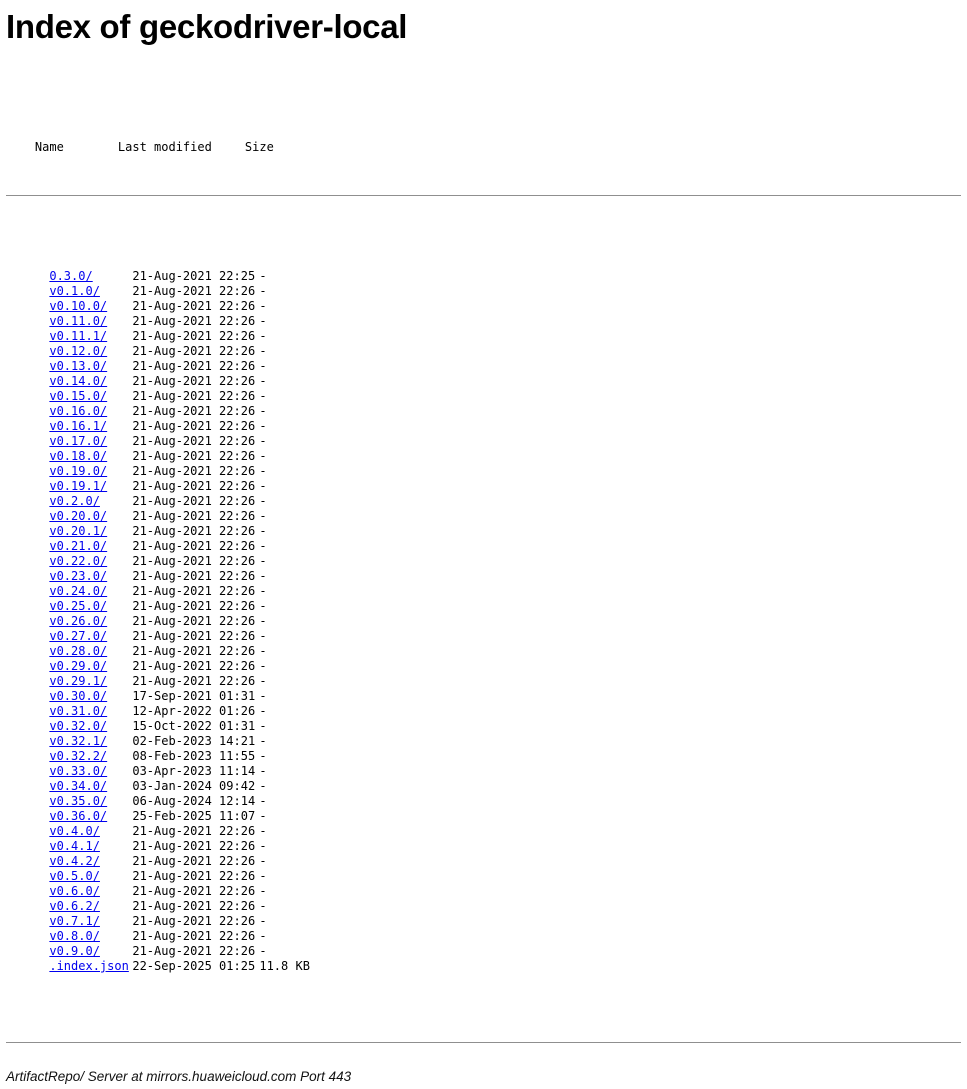 This screenshot has width=967, height=1089. What do you see at coordinates (78, 366) in the screenshot?
I see `file-link: v0.13.0/` at bounding box center [78, 366].